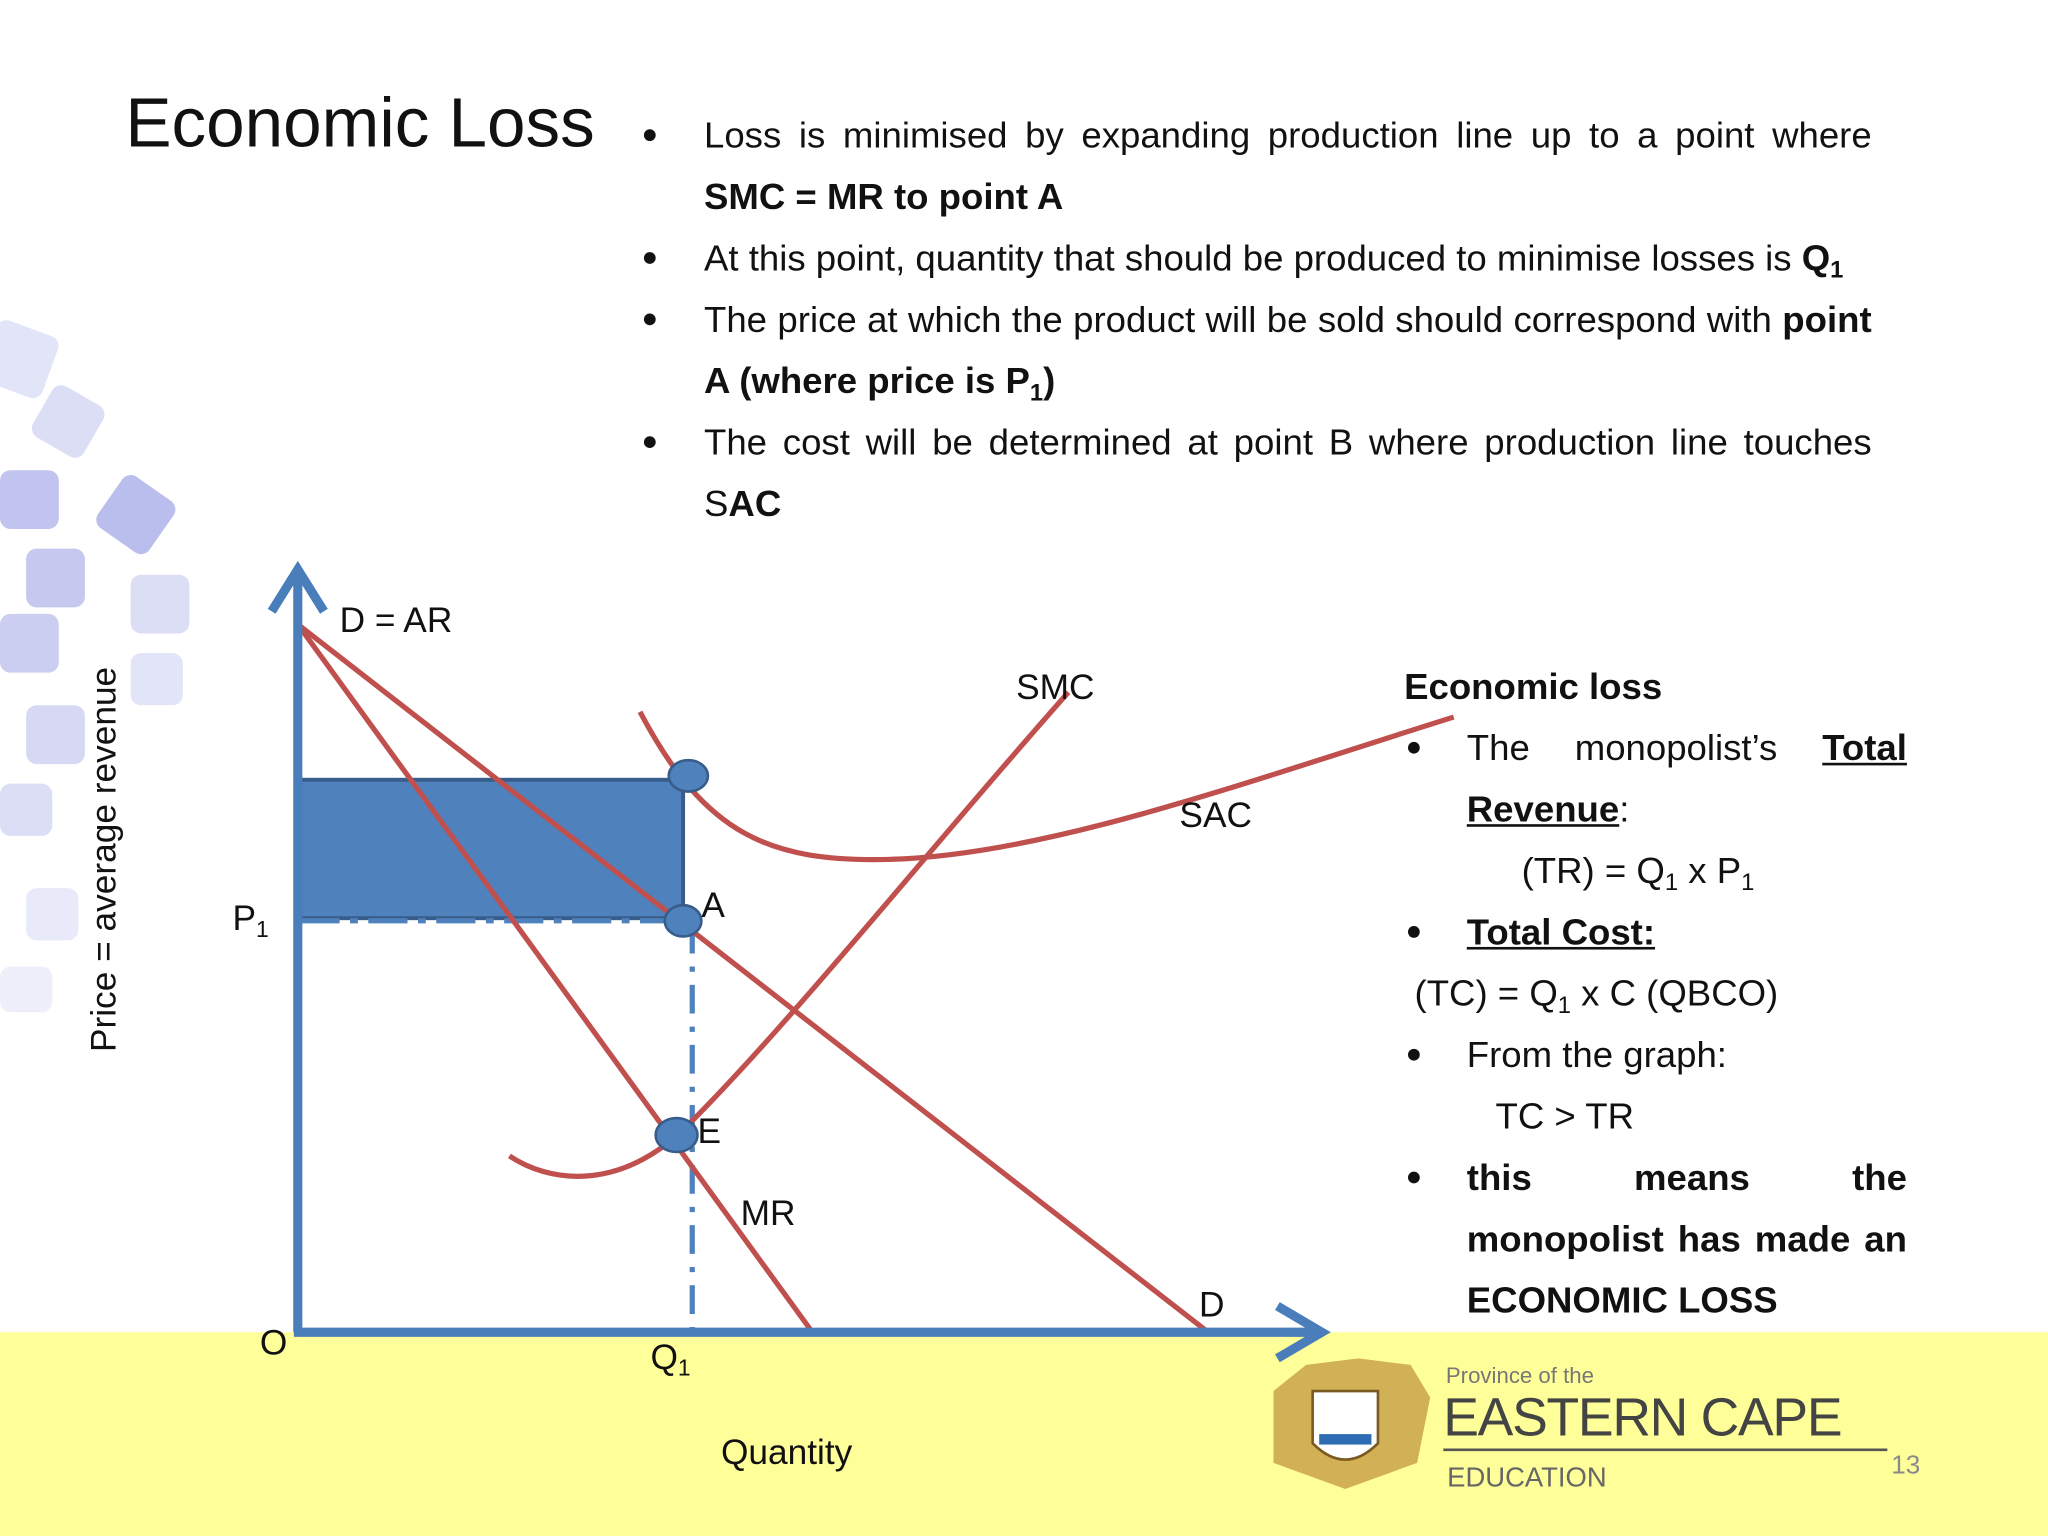 This screenshot has height=1536, width=2048. I want to click on panel-line: The monopolist’s Total Revenue:, so click(1655, 778).